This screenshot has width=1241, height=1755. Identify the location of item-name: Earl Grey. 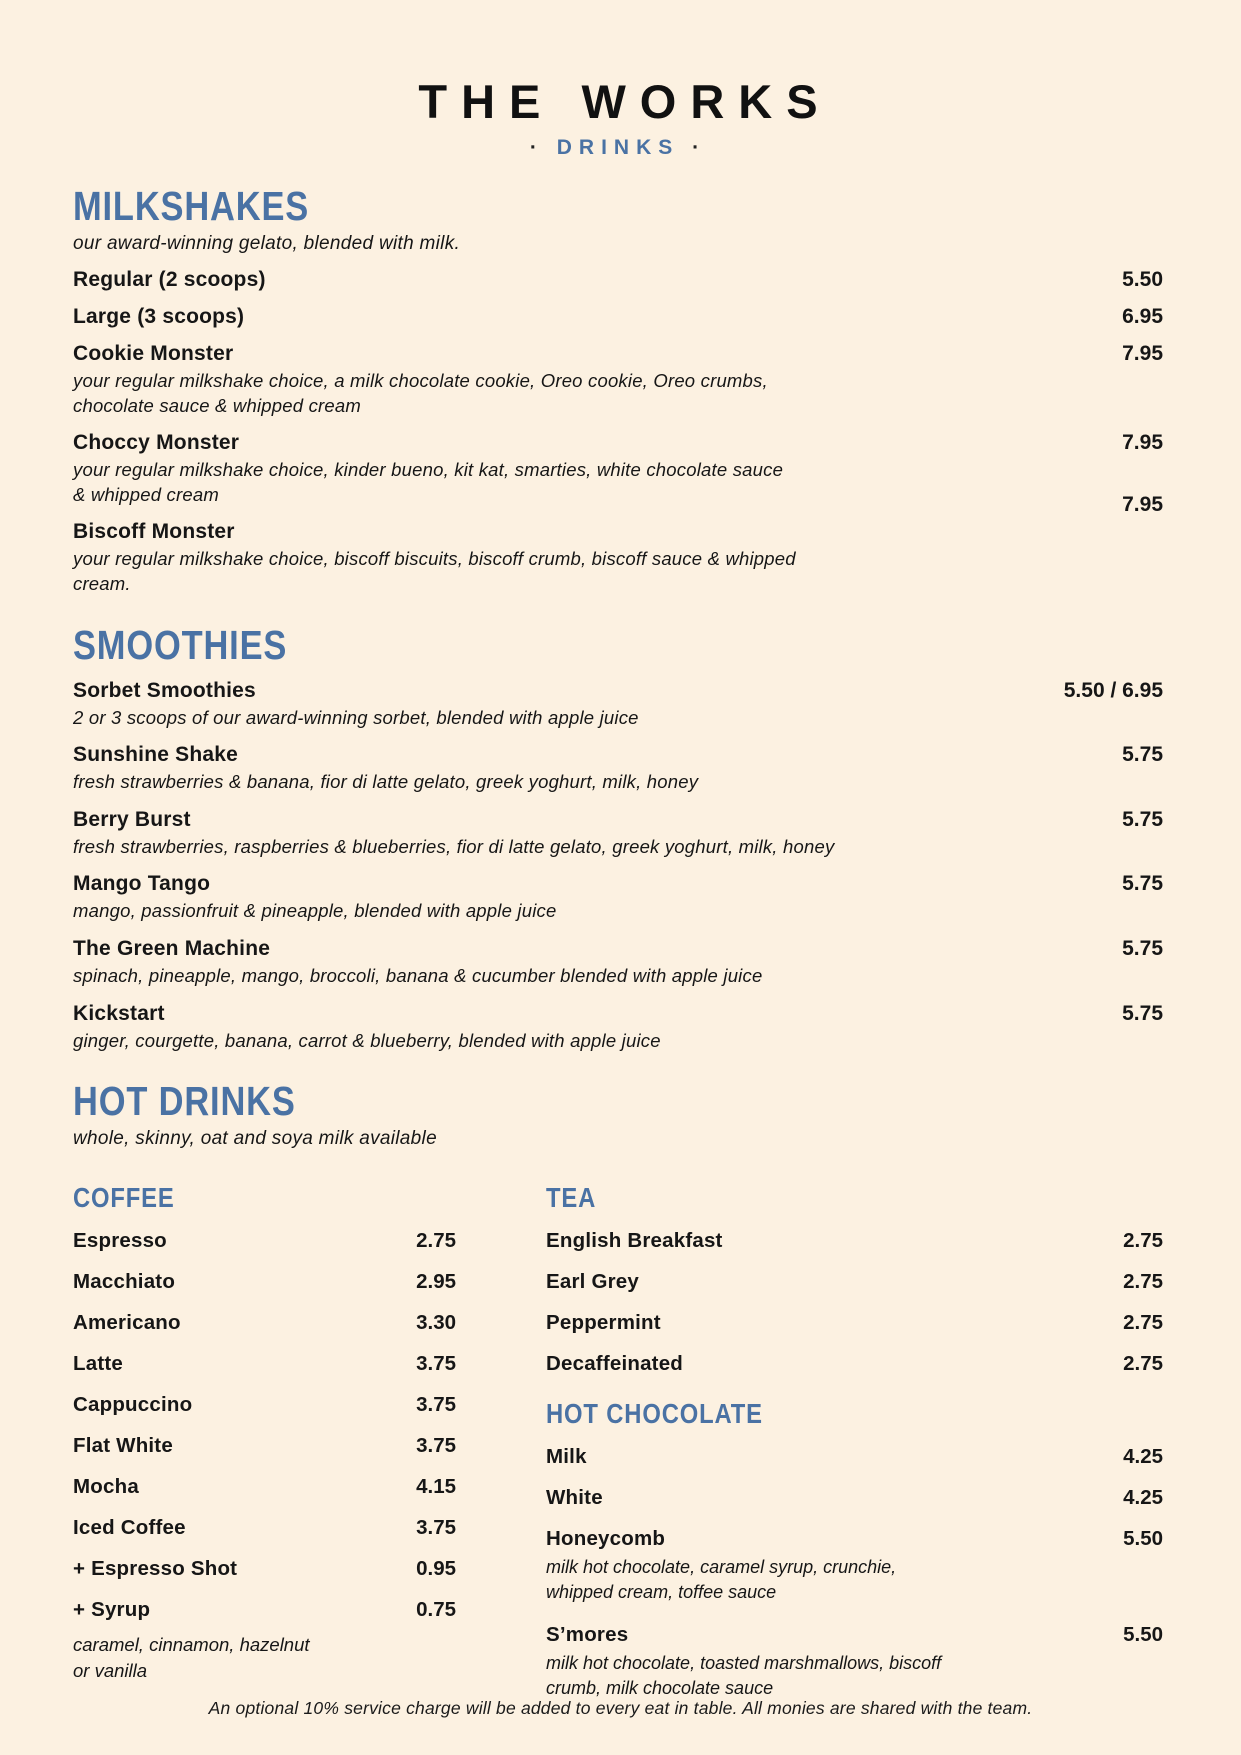
(592, 1282).